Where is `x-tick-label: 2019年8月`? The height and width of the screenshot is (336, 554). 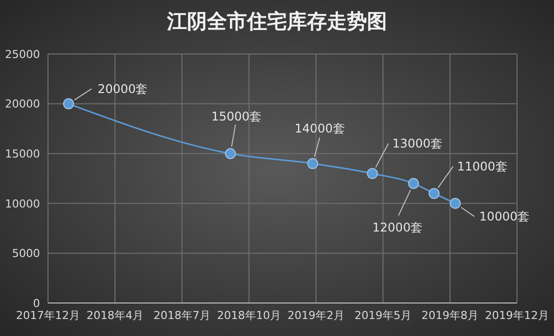 x-tick-label: 2019年8月 is located at coordinates (450, 315).